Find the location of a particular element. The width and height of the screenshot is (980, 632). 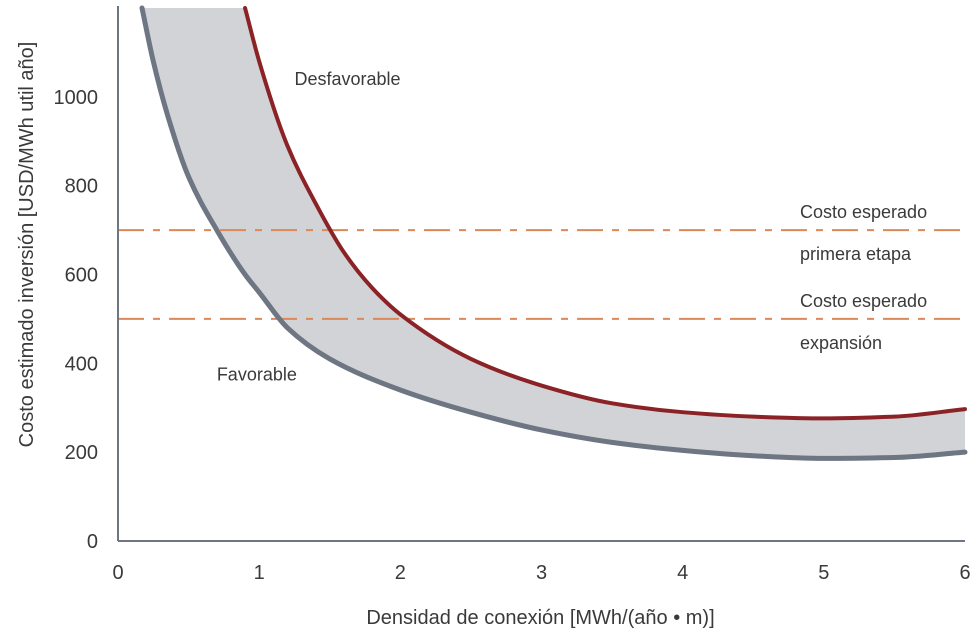

threshold-label: primera etapa is located at coordinates (856, 254).